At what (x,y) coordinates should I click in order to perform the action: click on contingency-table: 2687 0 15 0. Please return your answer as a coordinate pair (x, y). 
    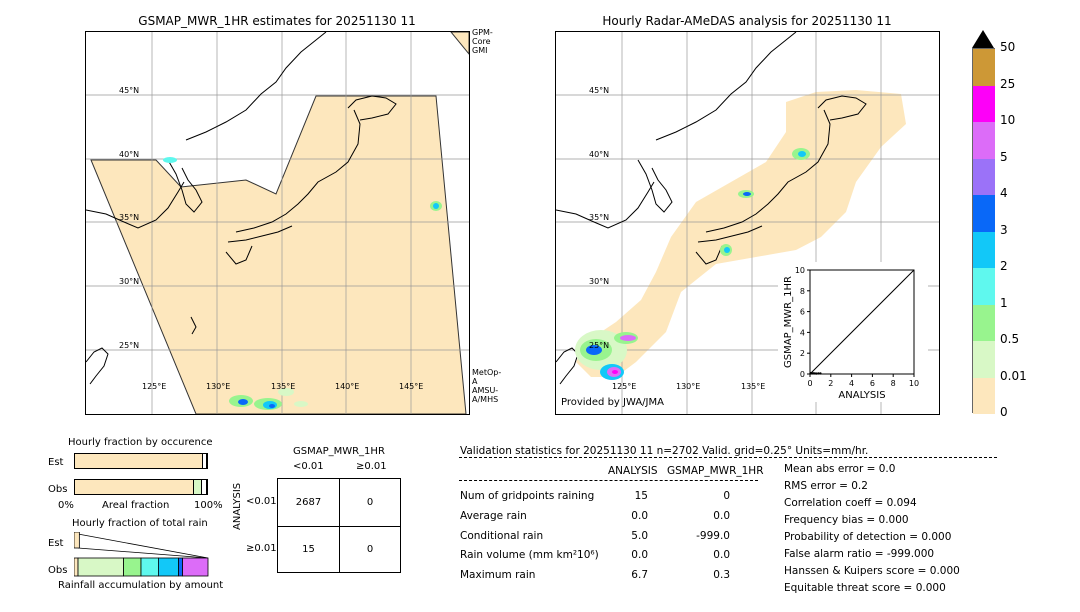
    Looking at the image, I should click on (339, 525).